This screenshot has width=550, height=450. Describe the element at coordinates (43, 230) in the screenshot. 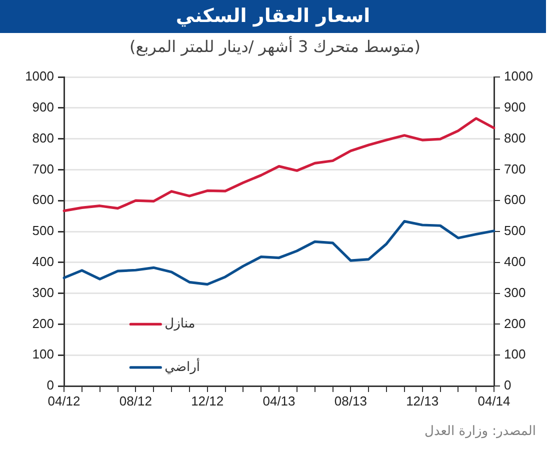

I see `y2-tick-label: 500` at that location.